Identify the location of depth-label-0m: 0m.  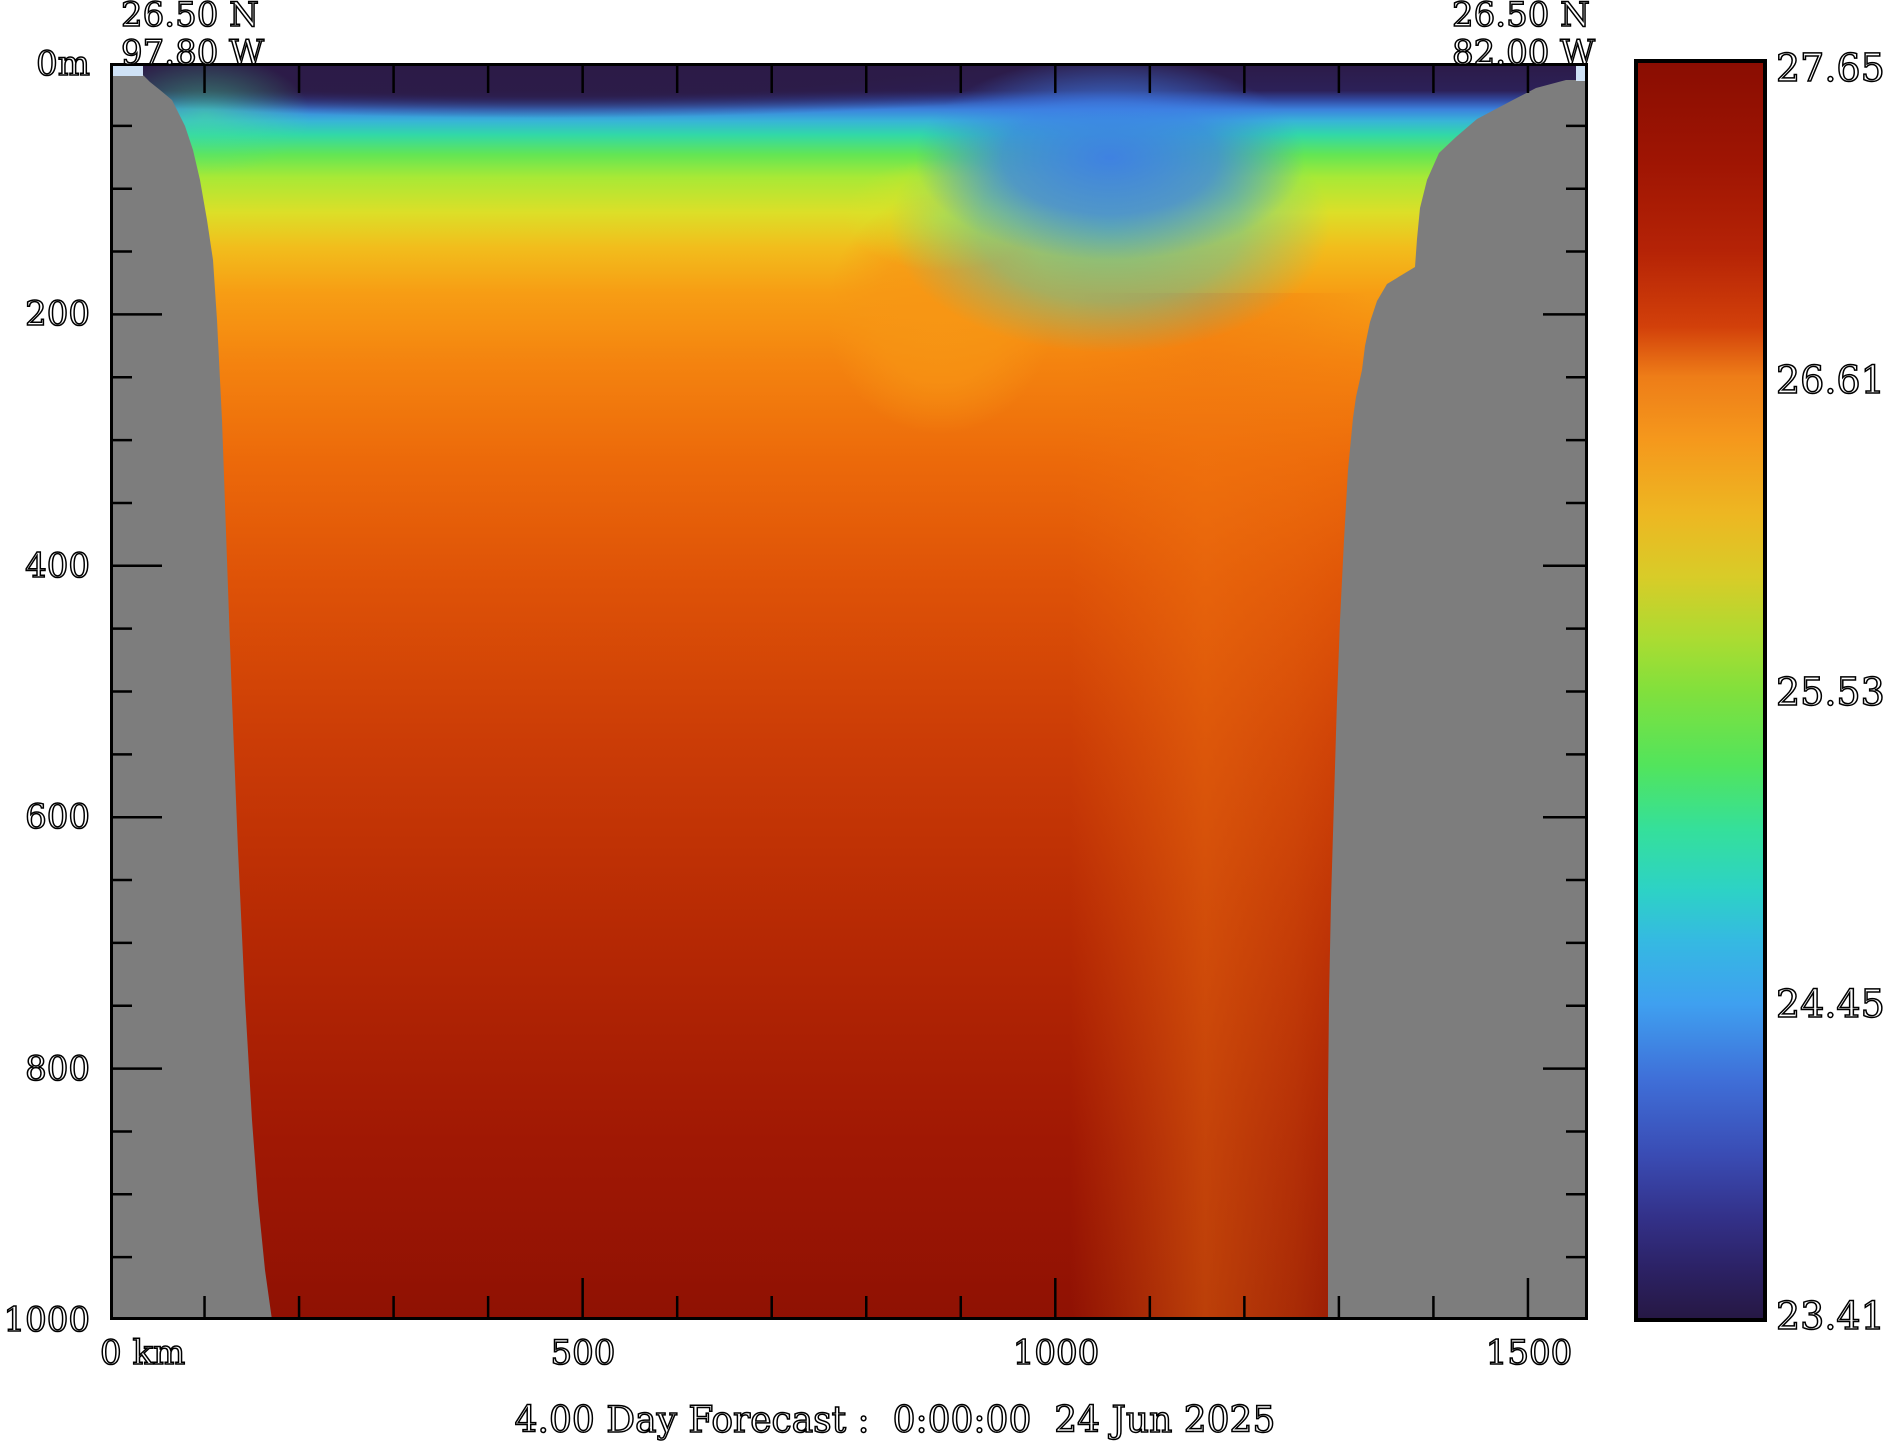
(62, 64).